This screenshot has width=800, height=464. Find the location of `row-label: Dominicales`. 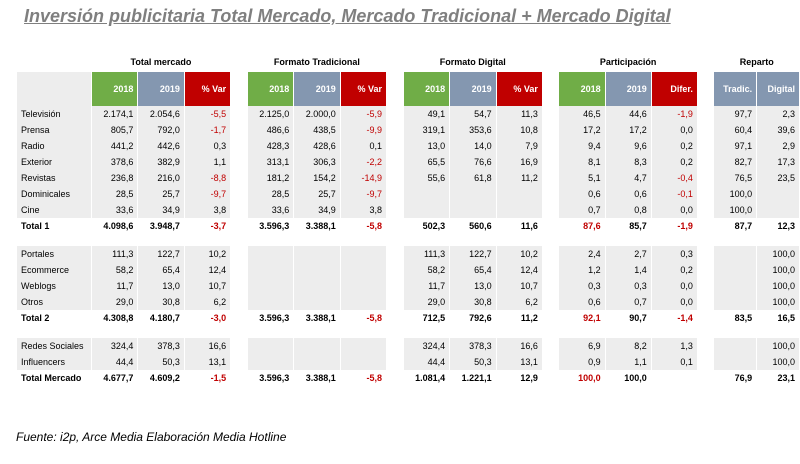

row-label: Dominicales is located at coordinates (54, 194).